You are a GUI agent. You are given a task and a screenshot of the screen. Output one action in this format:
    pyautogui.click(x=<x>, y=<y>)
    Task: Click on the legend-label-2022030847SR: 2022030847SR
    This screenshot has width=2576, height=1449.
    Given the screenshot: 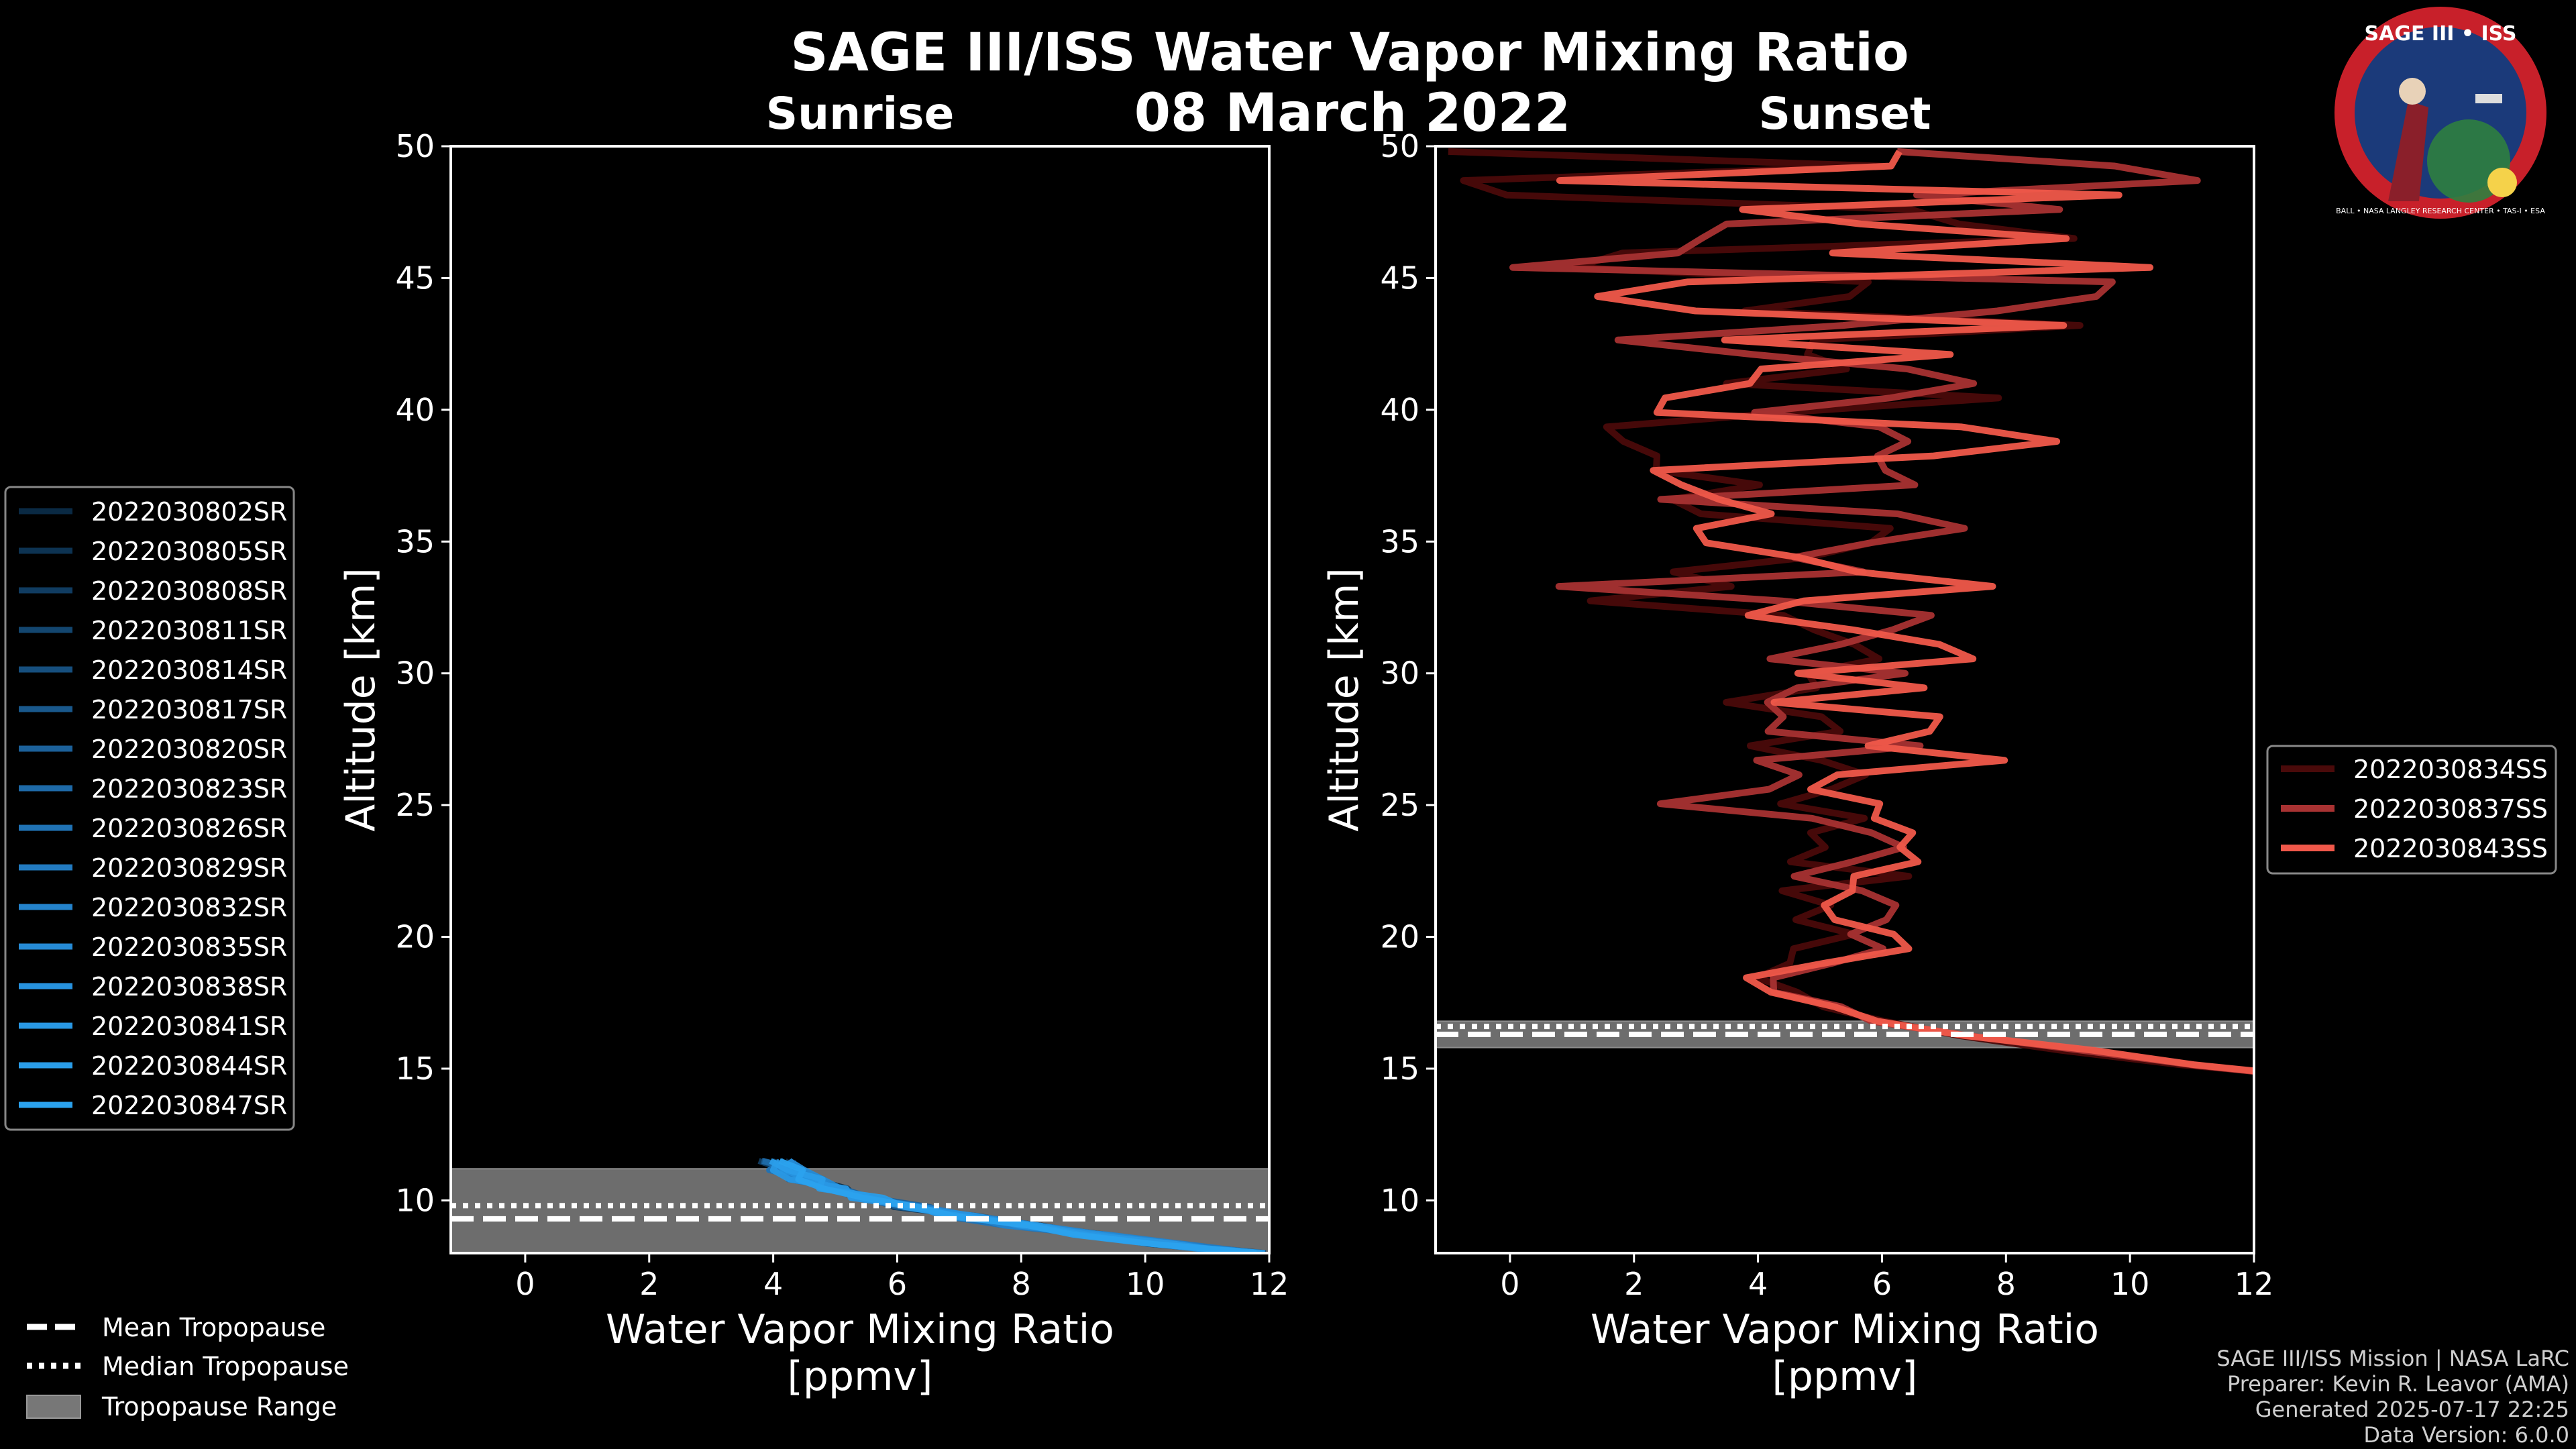 What is the action you would take?
    pyautogui.click(x=189, y=1105)
    